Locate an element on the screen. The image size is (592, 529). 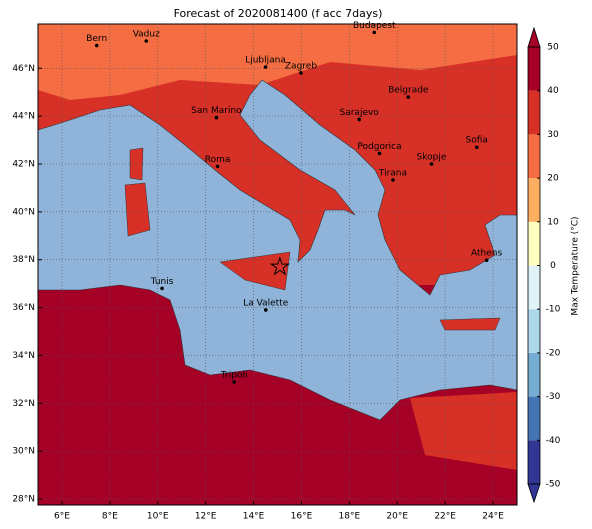
x-tick-label: 16°E is located at coordinates (302, 517).